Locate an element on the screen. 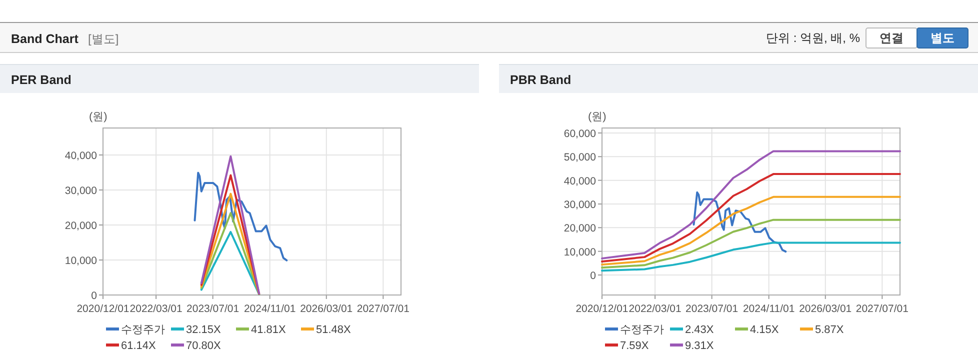  text: [별도] is located at coordinates (103, 39).